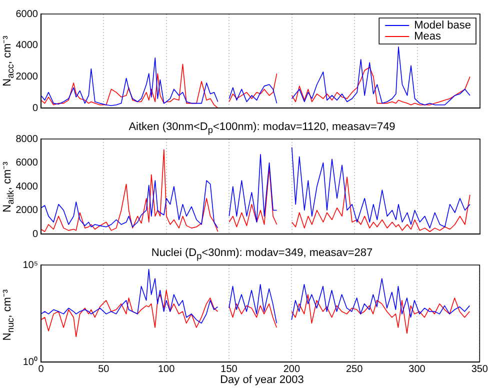 Image resolution: width=489 pixels, height=388 pixels. I want to click on x-tick-label: 350, so click(479, 369).